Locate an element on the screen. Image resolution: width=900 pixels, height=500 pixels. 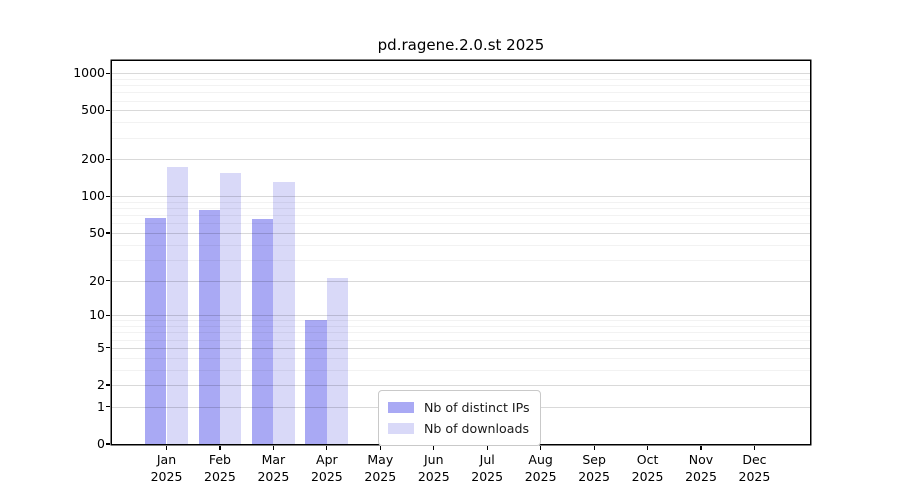
y-tick-label: 1000 is located at coordinates (89, 73).